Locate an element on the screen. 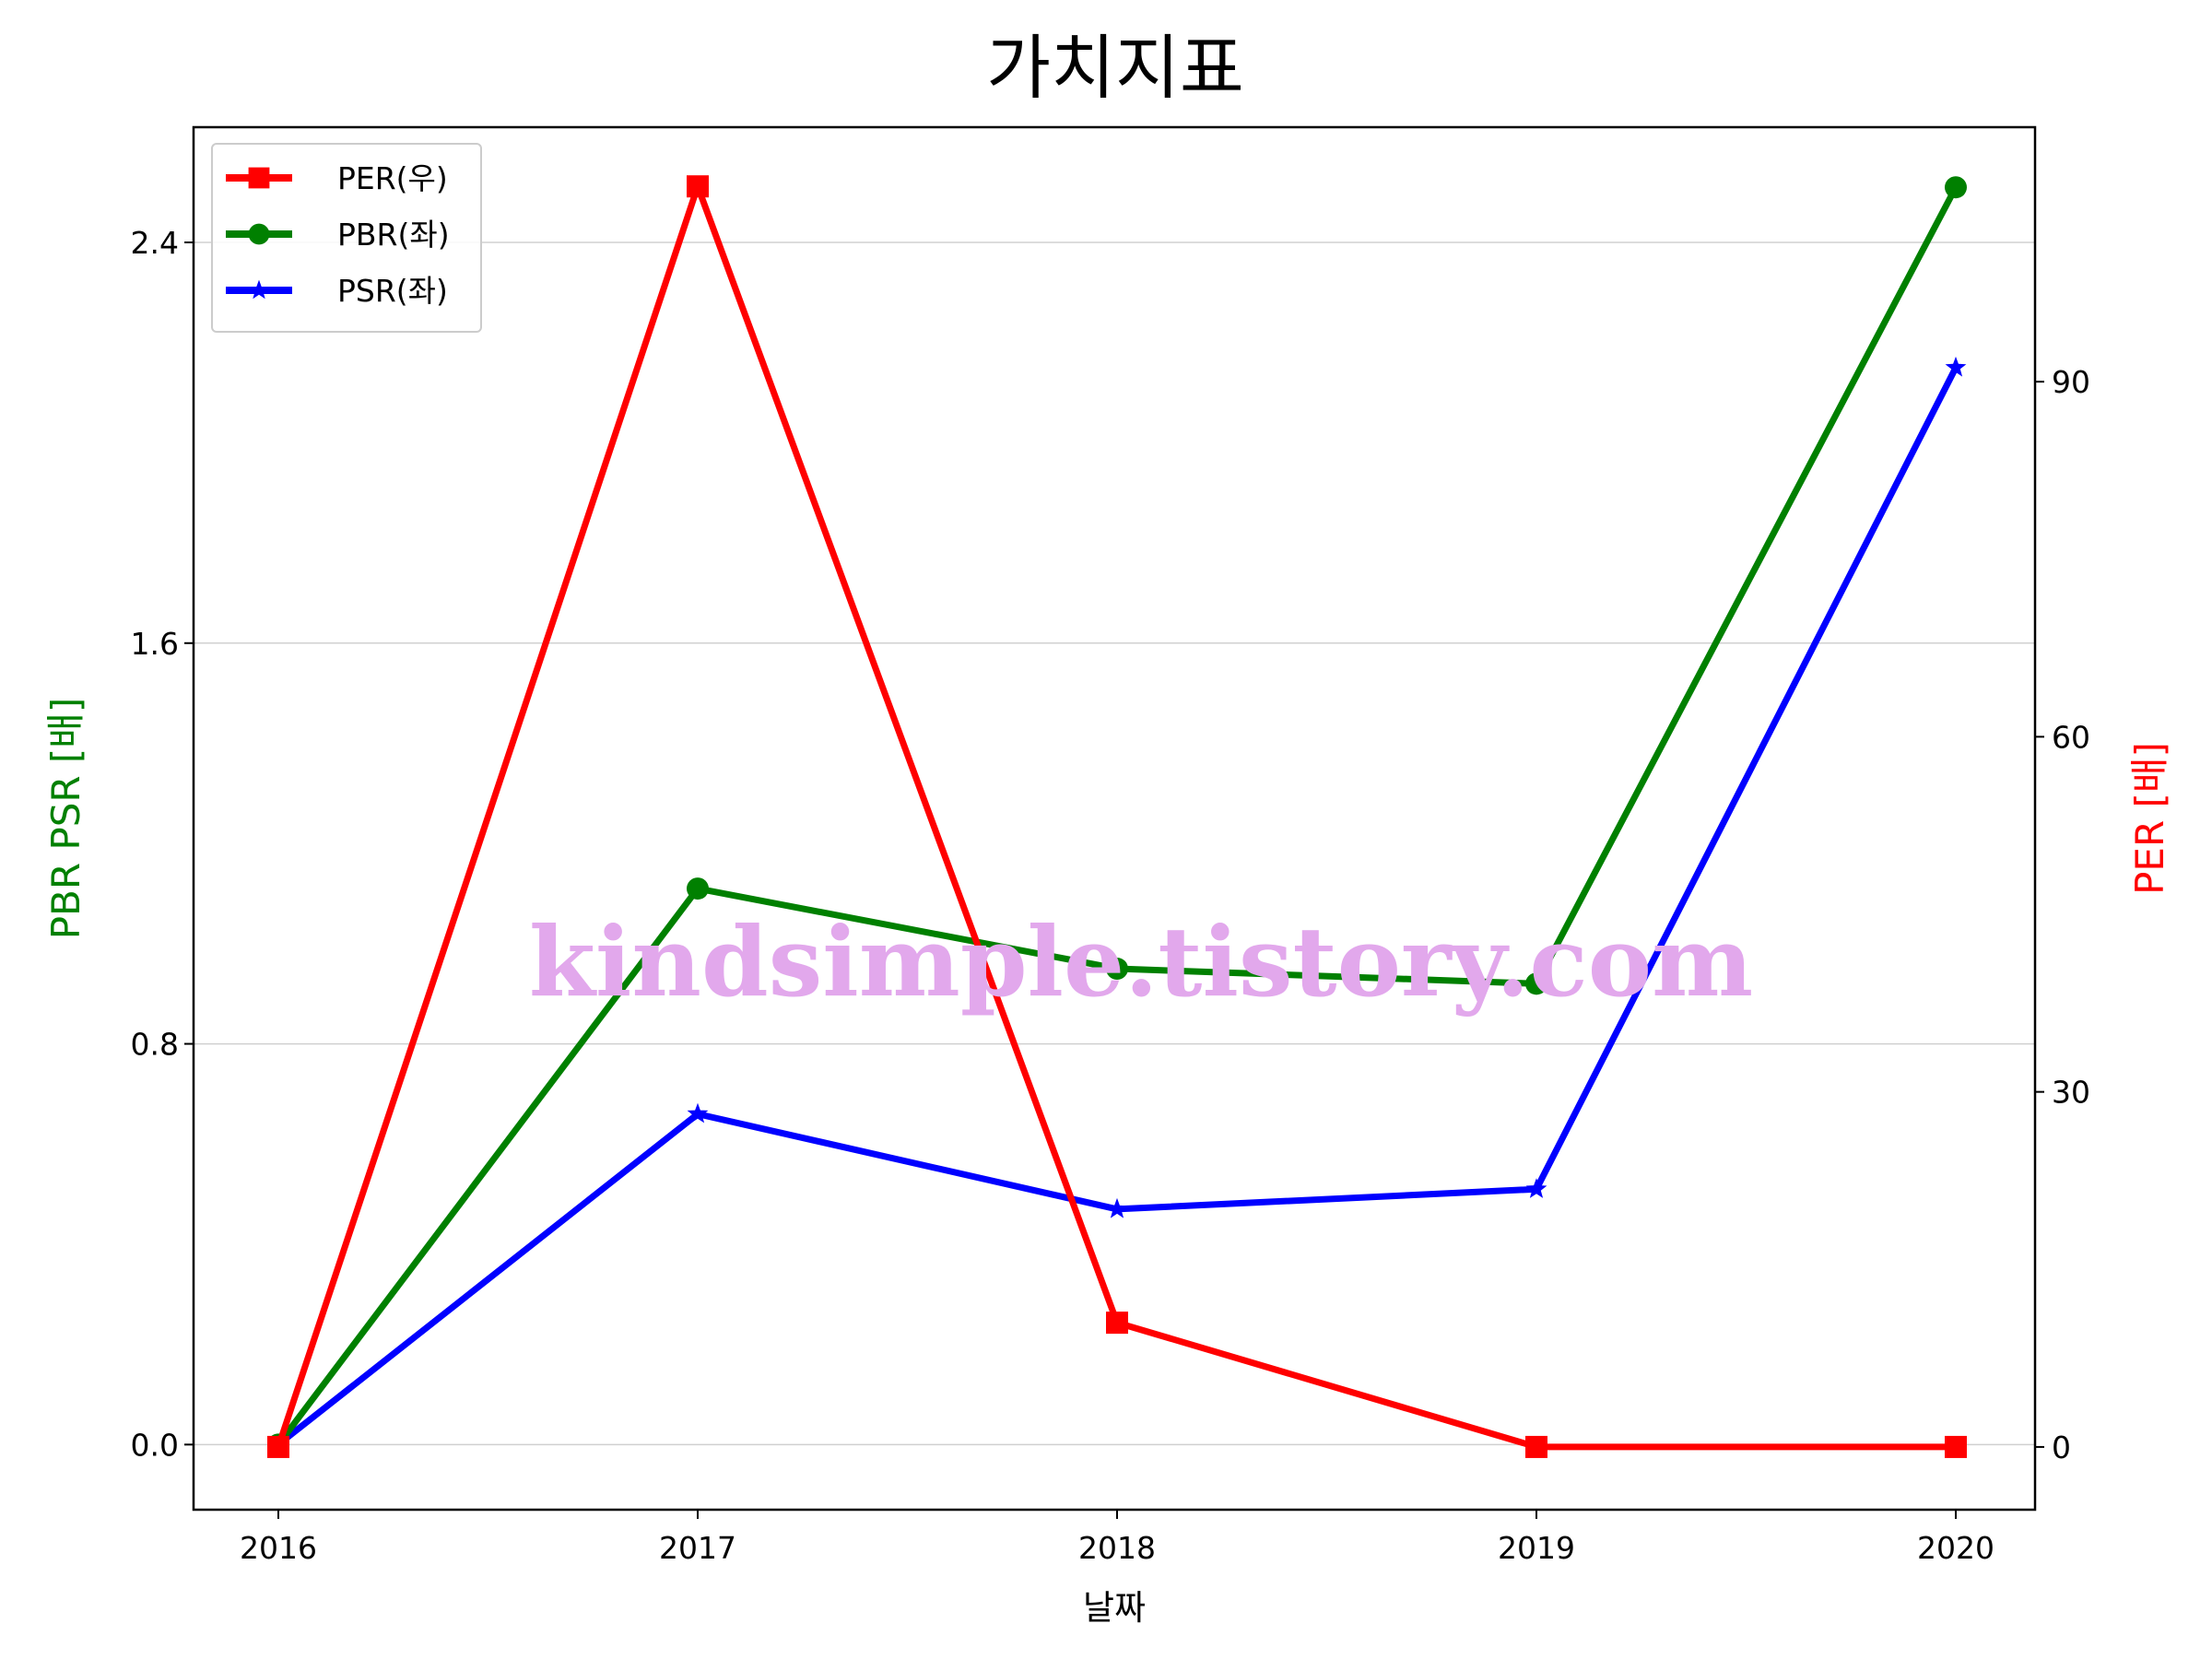 Image resolution: width=2212 pixels, height=1659 pixels. legend-psr-label: PSR(좌) is located at coordinates (392, 291).